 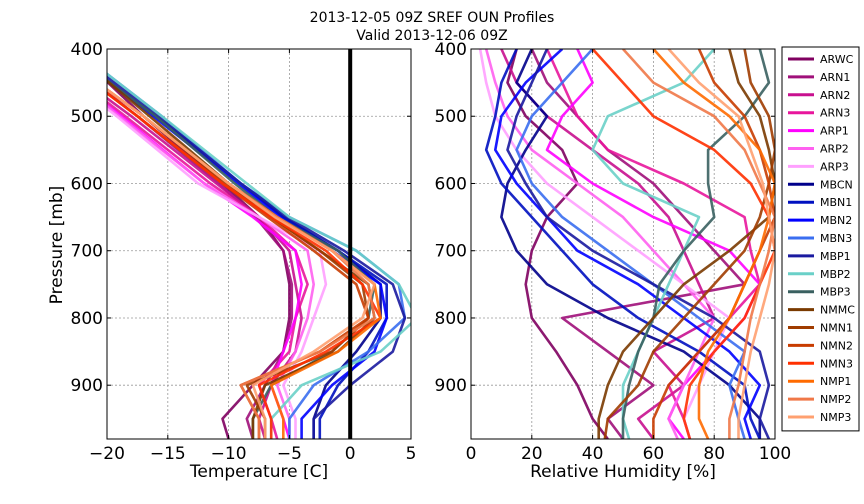 What do you see at coordinates (451, 252) in the screenshot?
I see `humidity-ytick-label: 700` at bounding box center [451, 252].